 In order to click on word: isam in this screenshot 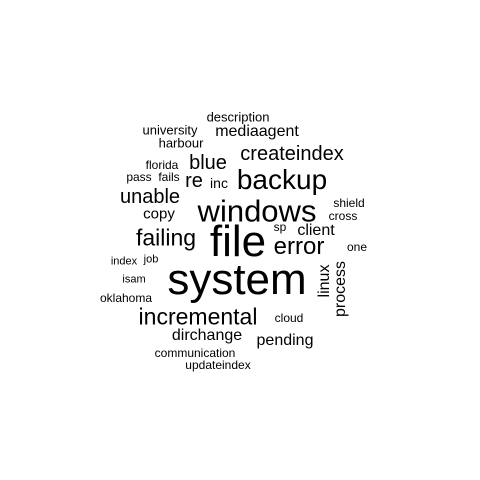, I will do `click(134, 279)`.